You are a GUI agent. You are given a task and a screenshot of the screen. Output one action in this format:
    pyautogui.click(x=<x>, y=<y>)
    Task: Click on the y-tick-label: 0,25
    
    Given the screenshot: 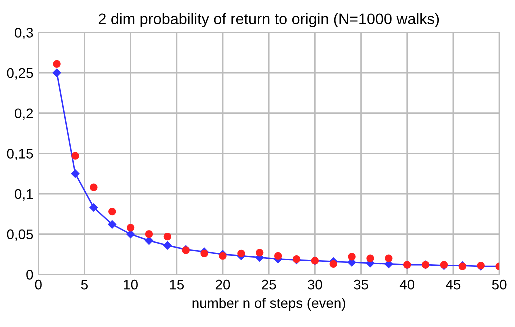 What is the action you would take?
    pyautogui.click(x=20, y=74)
    